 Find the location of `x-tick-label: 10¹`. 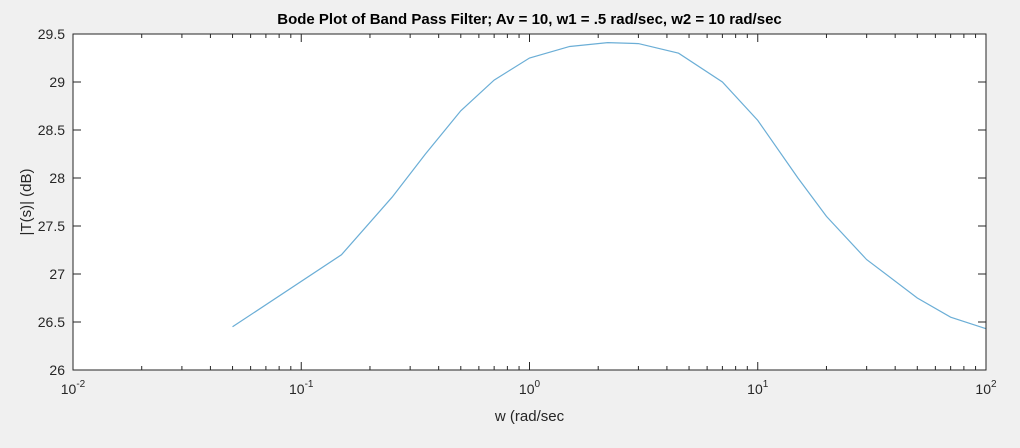

x-tick-label: 10¹ is located at coordinates (758, 388).